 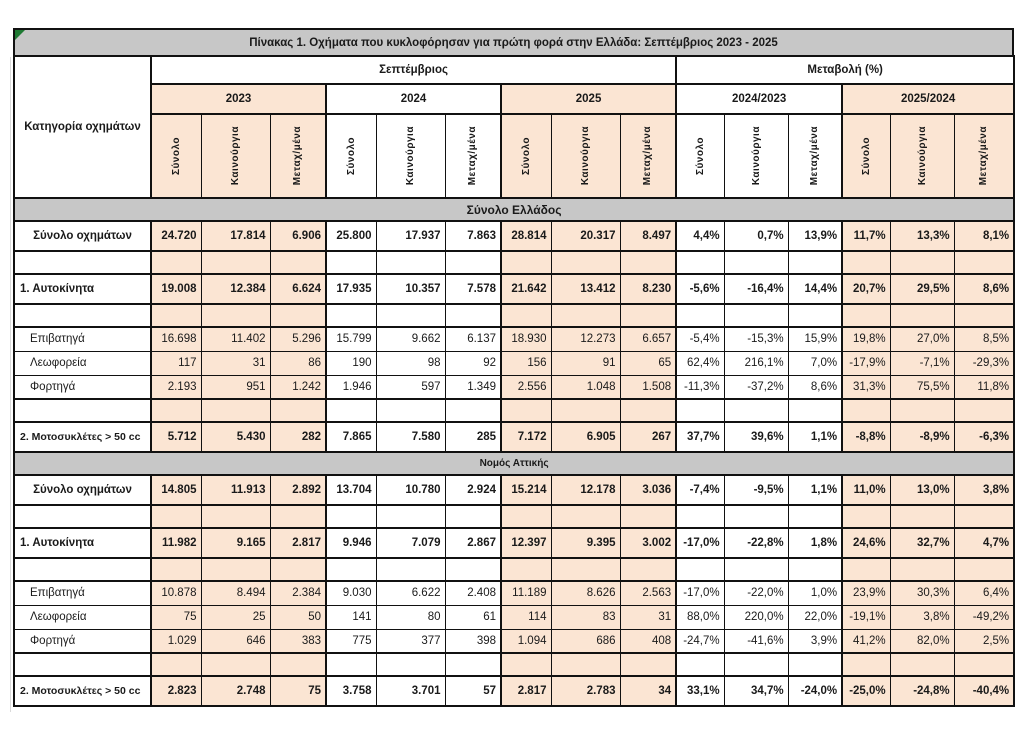 What do you see at coordinates (413, 70) in the screenshot?
I see `september-group-header: Σεπτέμβριος` at bounding box center [413, 70].